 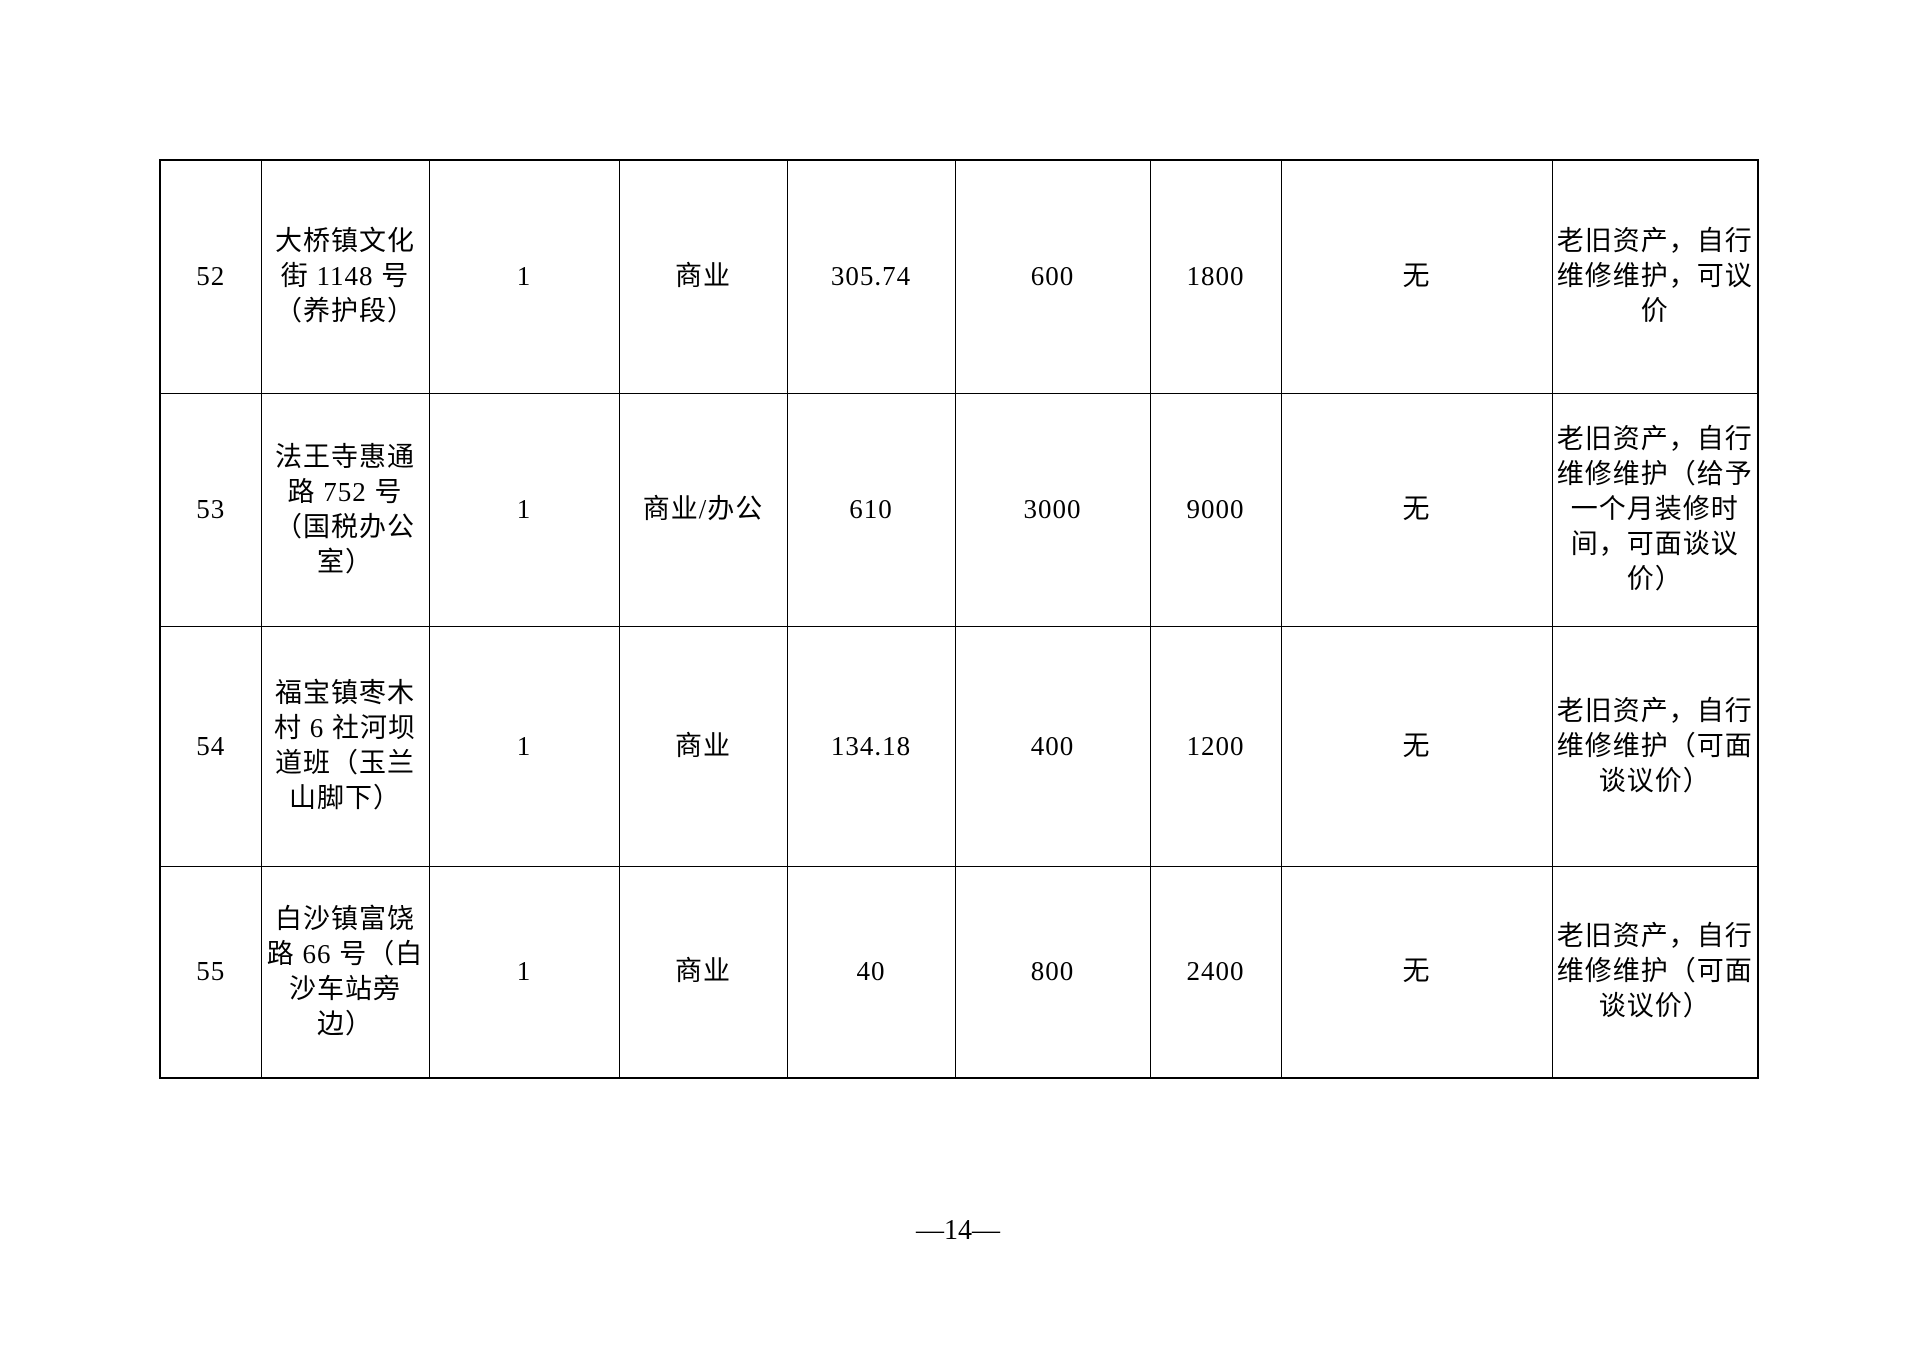 What do you see at coordinates (1052, 509) in the screenshot?
I see `cell-monthly-price: 3000` at bounding box center [1052, 509].